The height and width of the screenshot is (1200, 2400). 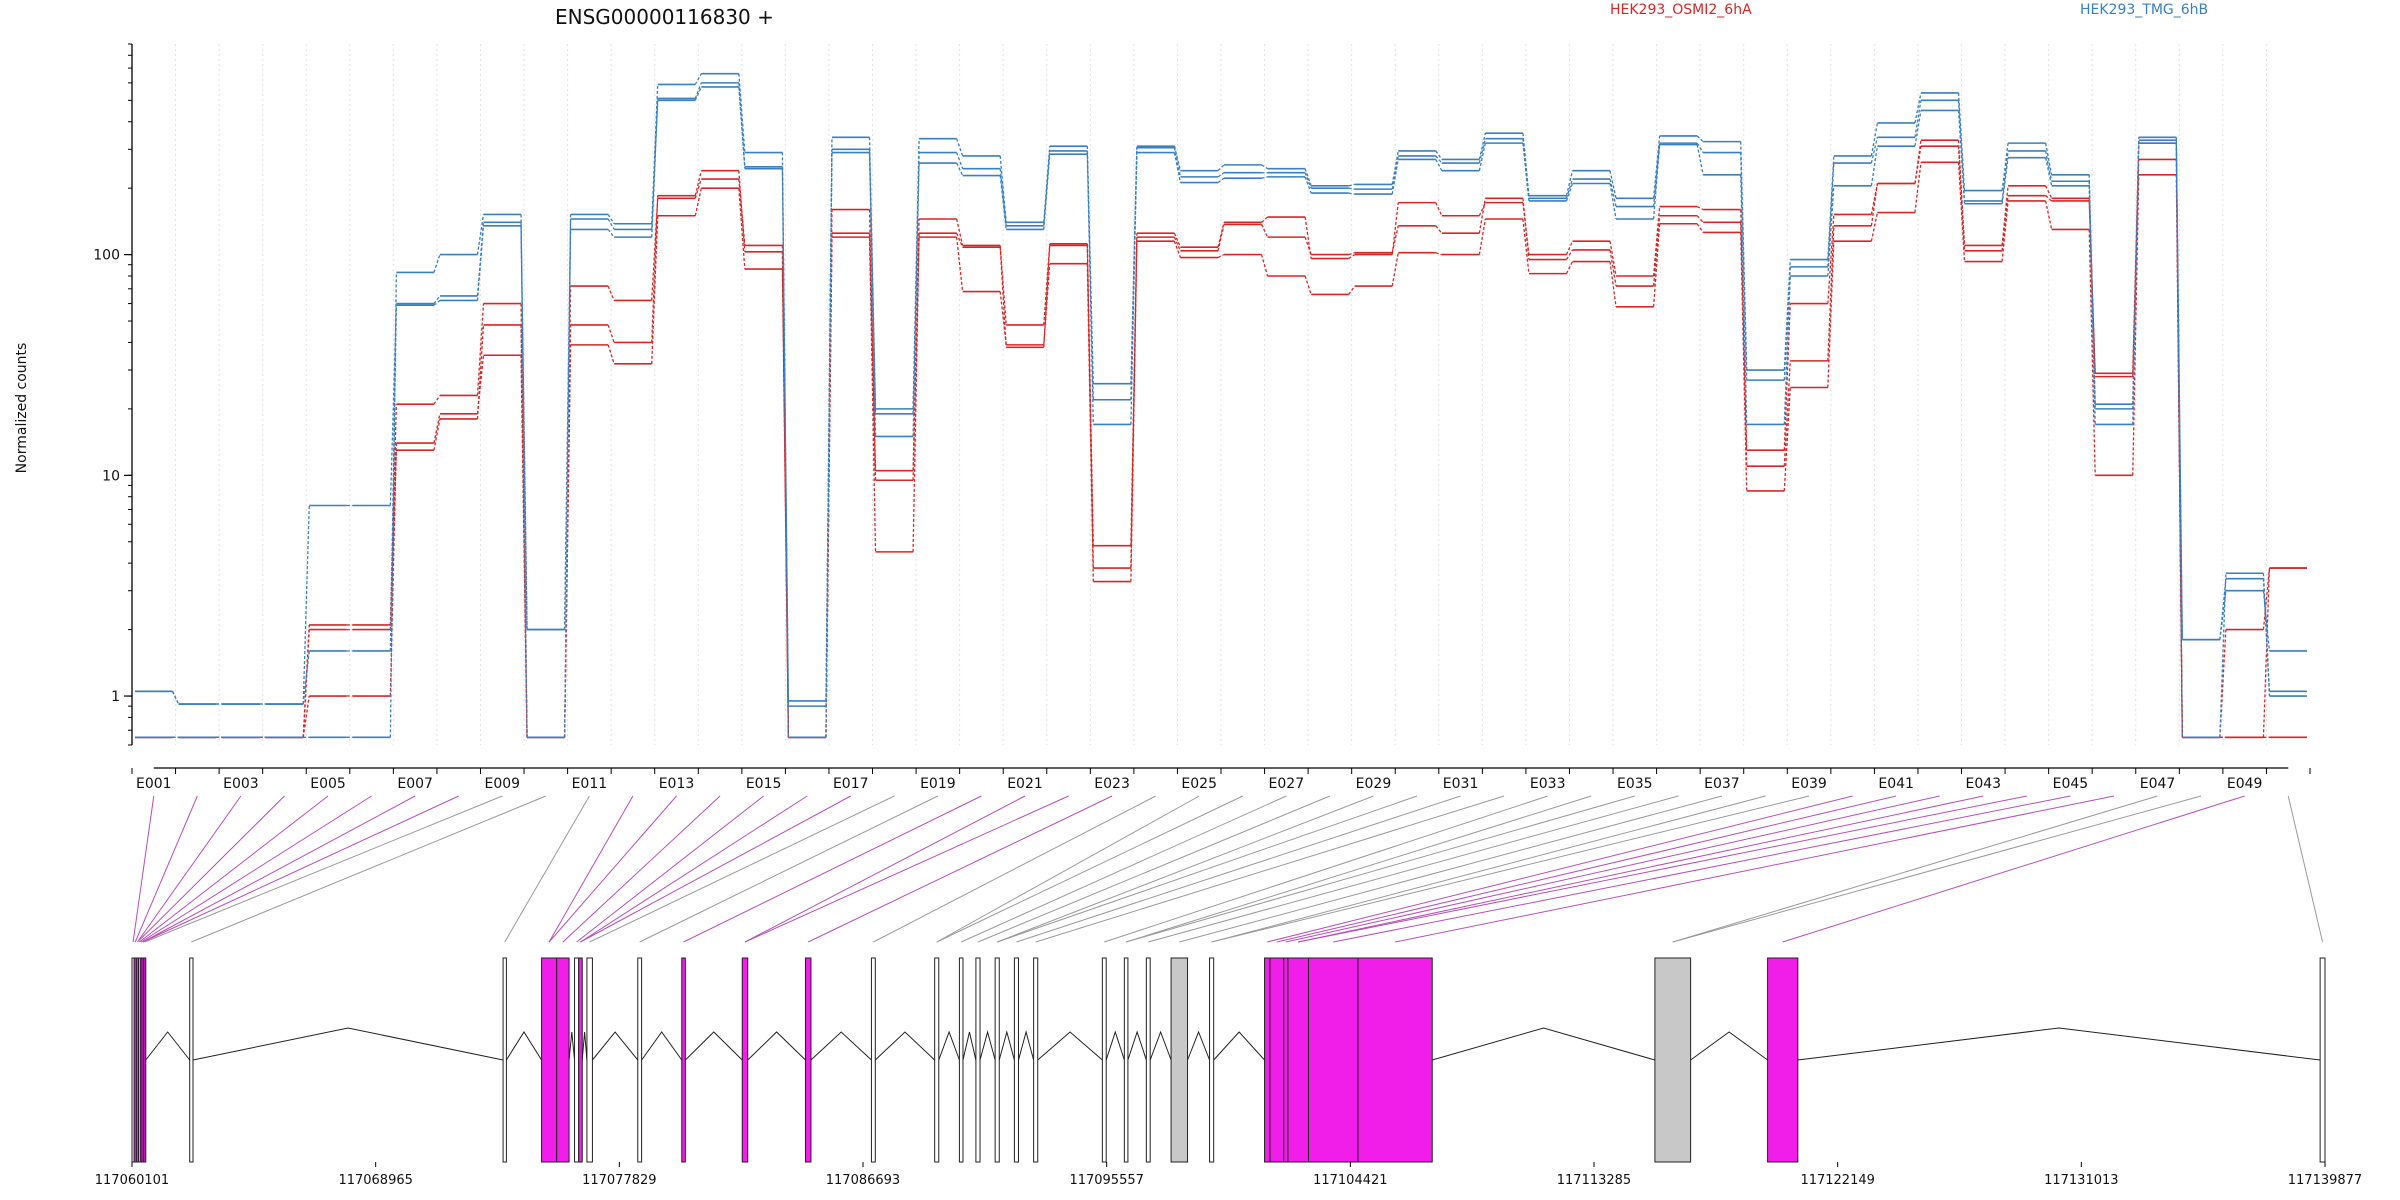 I want to click on y-axis: 1 10 100, so click(x=113, y=394).